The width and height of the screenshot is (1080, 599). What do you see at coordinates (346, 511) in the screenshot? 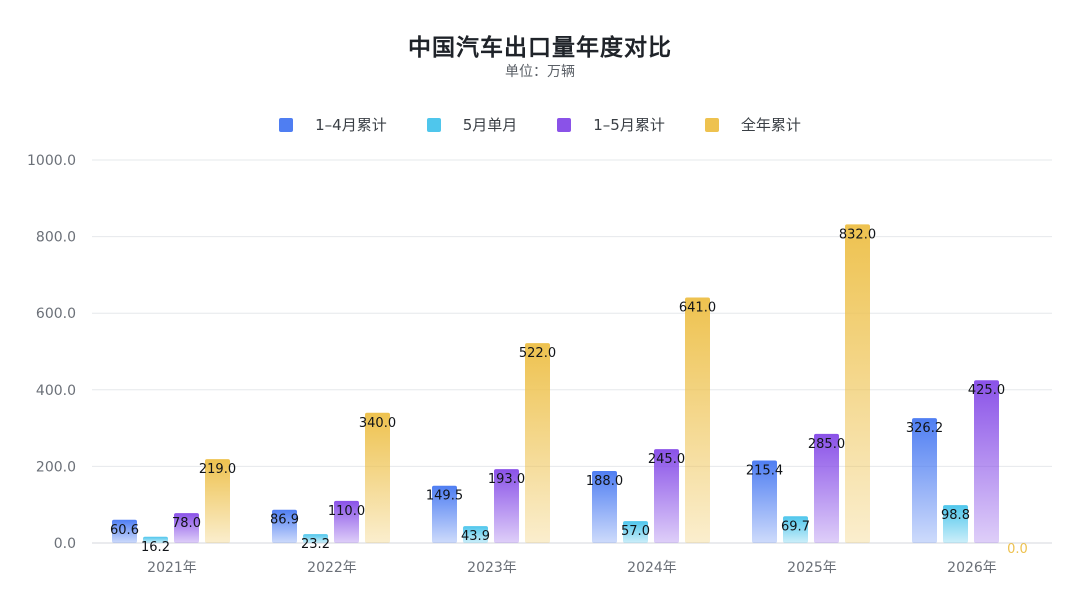
I see `data-label: 110.0` at bounding box center [346, 511].